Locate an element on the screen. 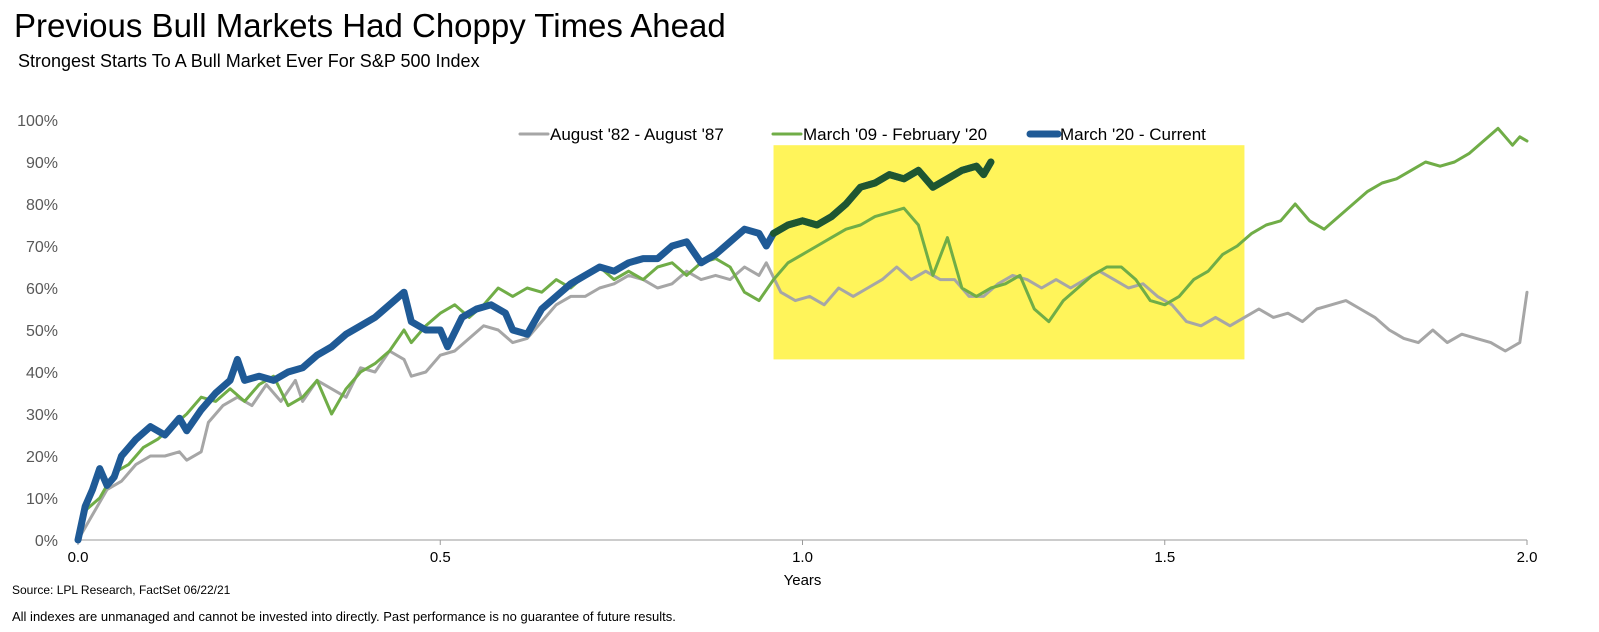  y-tick-label: 20% is located at coordinates (42, 457).